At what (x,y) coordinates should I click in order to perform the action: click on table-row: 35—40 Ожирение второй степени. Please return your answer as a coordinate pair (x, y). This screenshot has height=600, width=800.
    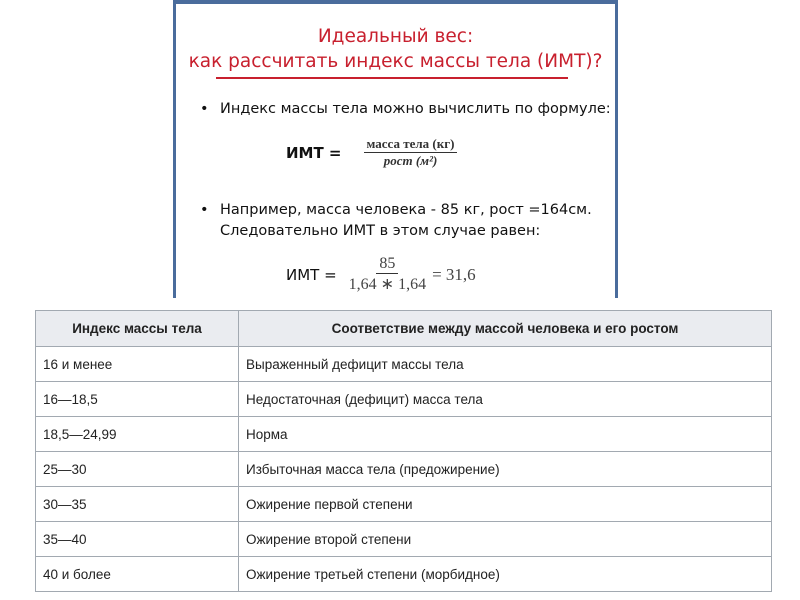
    Looking at the image, I should click on (403, 539).